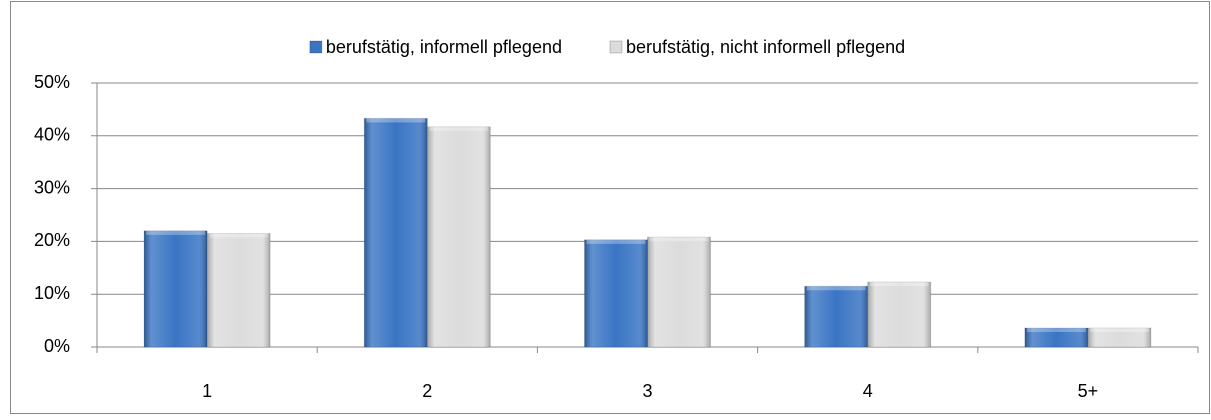  I want to click on legend-label: berufstätig, informell pflegend, so click(444, 47).